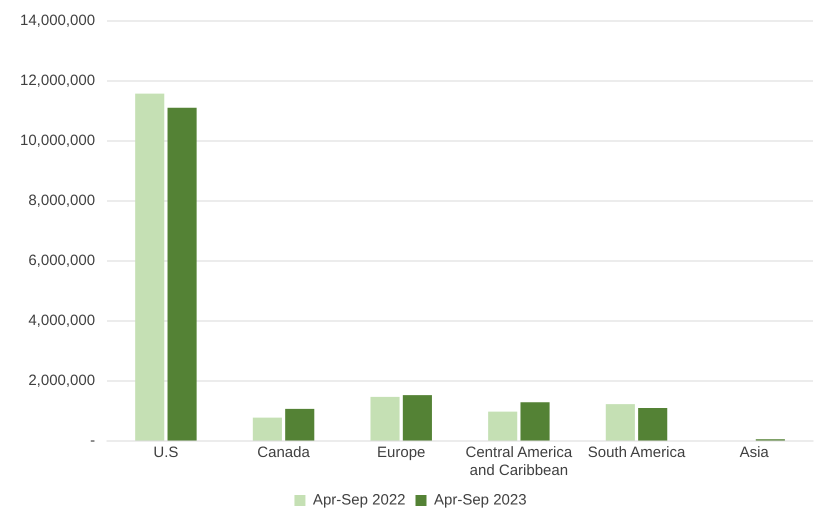  I want to click on x-tick-label: Asia, so click(755, 453).